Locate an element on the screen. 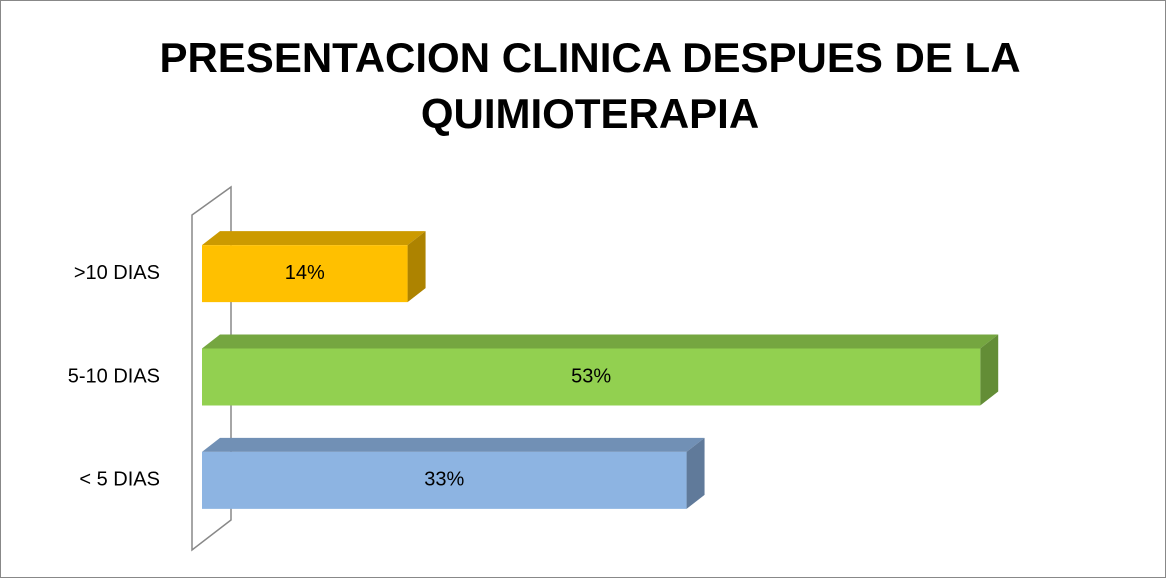 This screenshot has height=578, width=1166. category-label: < 5 DIAS is located at coordinates (119, 480).